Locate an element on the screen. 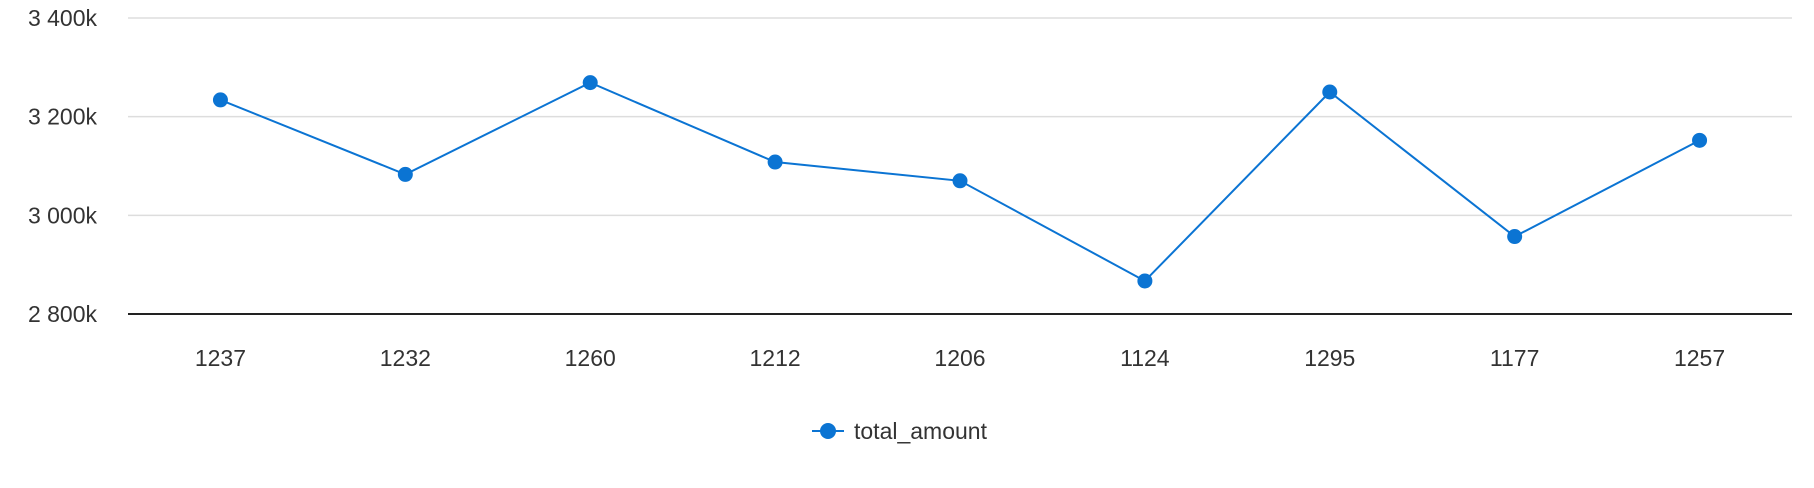  x-tick-label: 1237 is located at coordinates (220, 358).